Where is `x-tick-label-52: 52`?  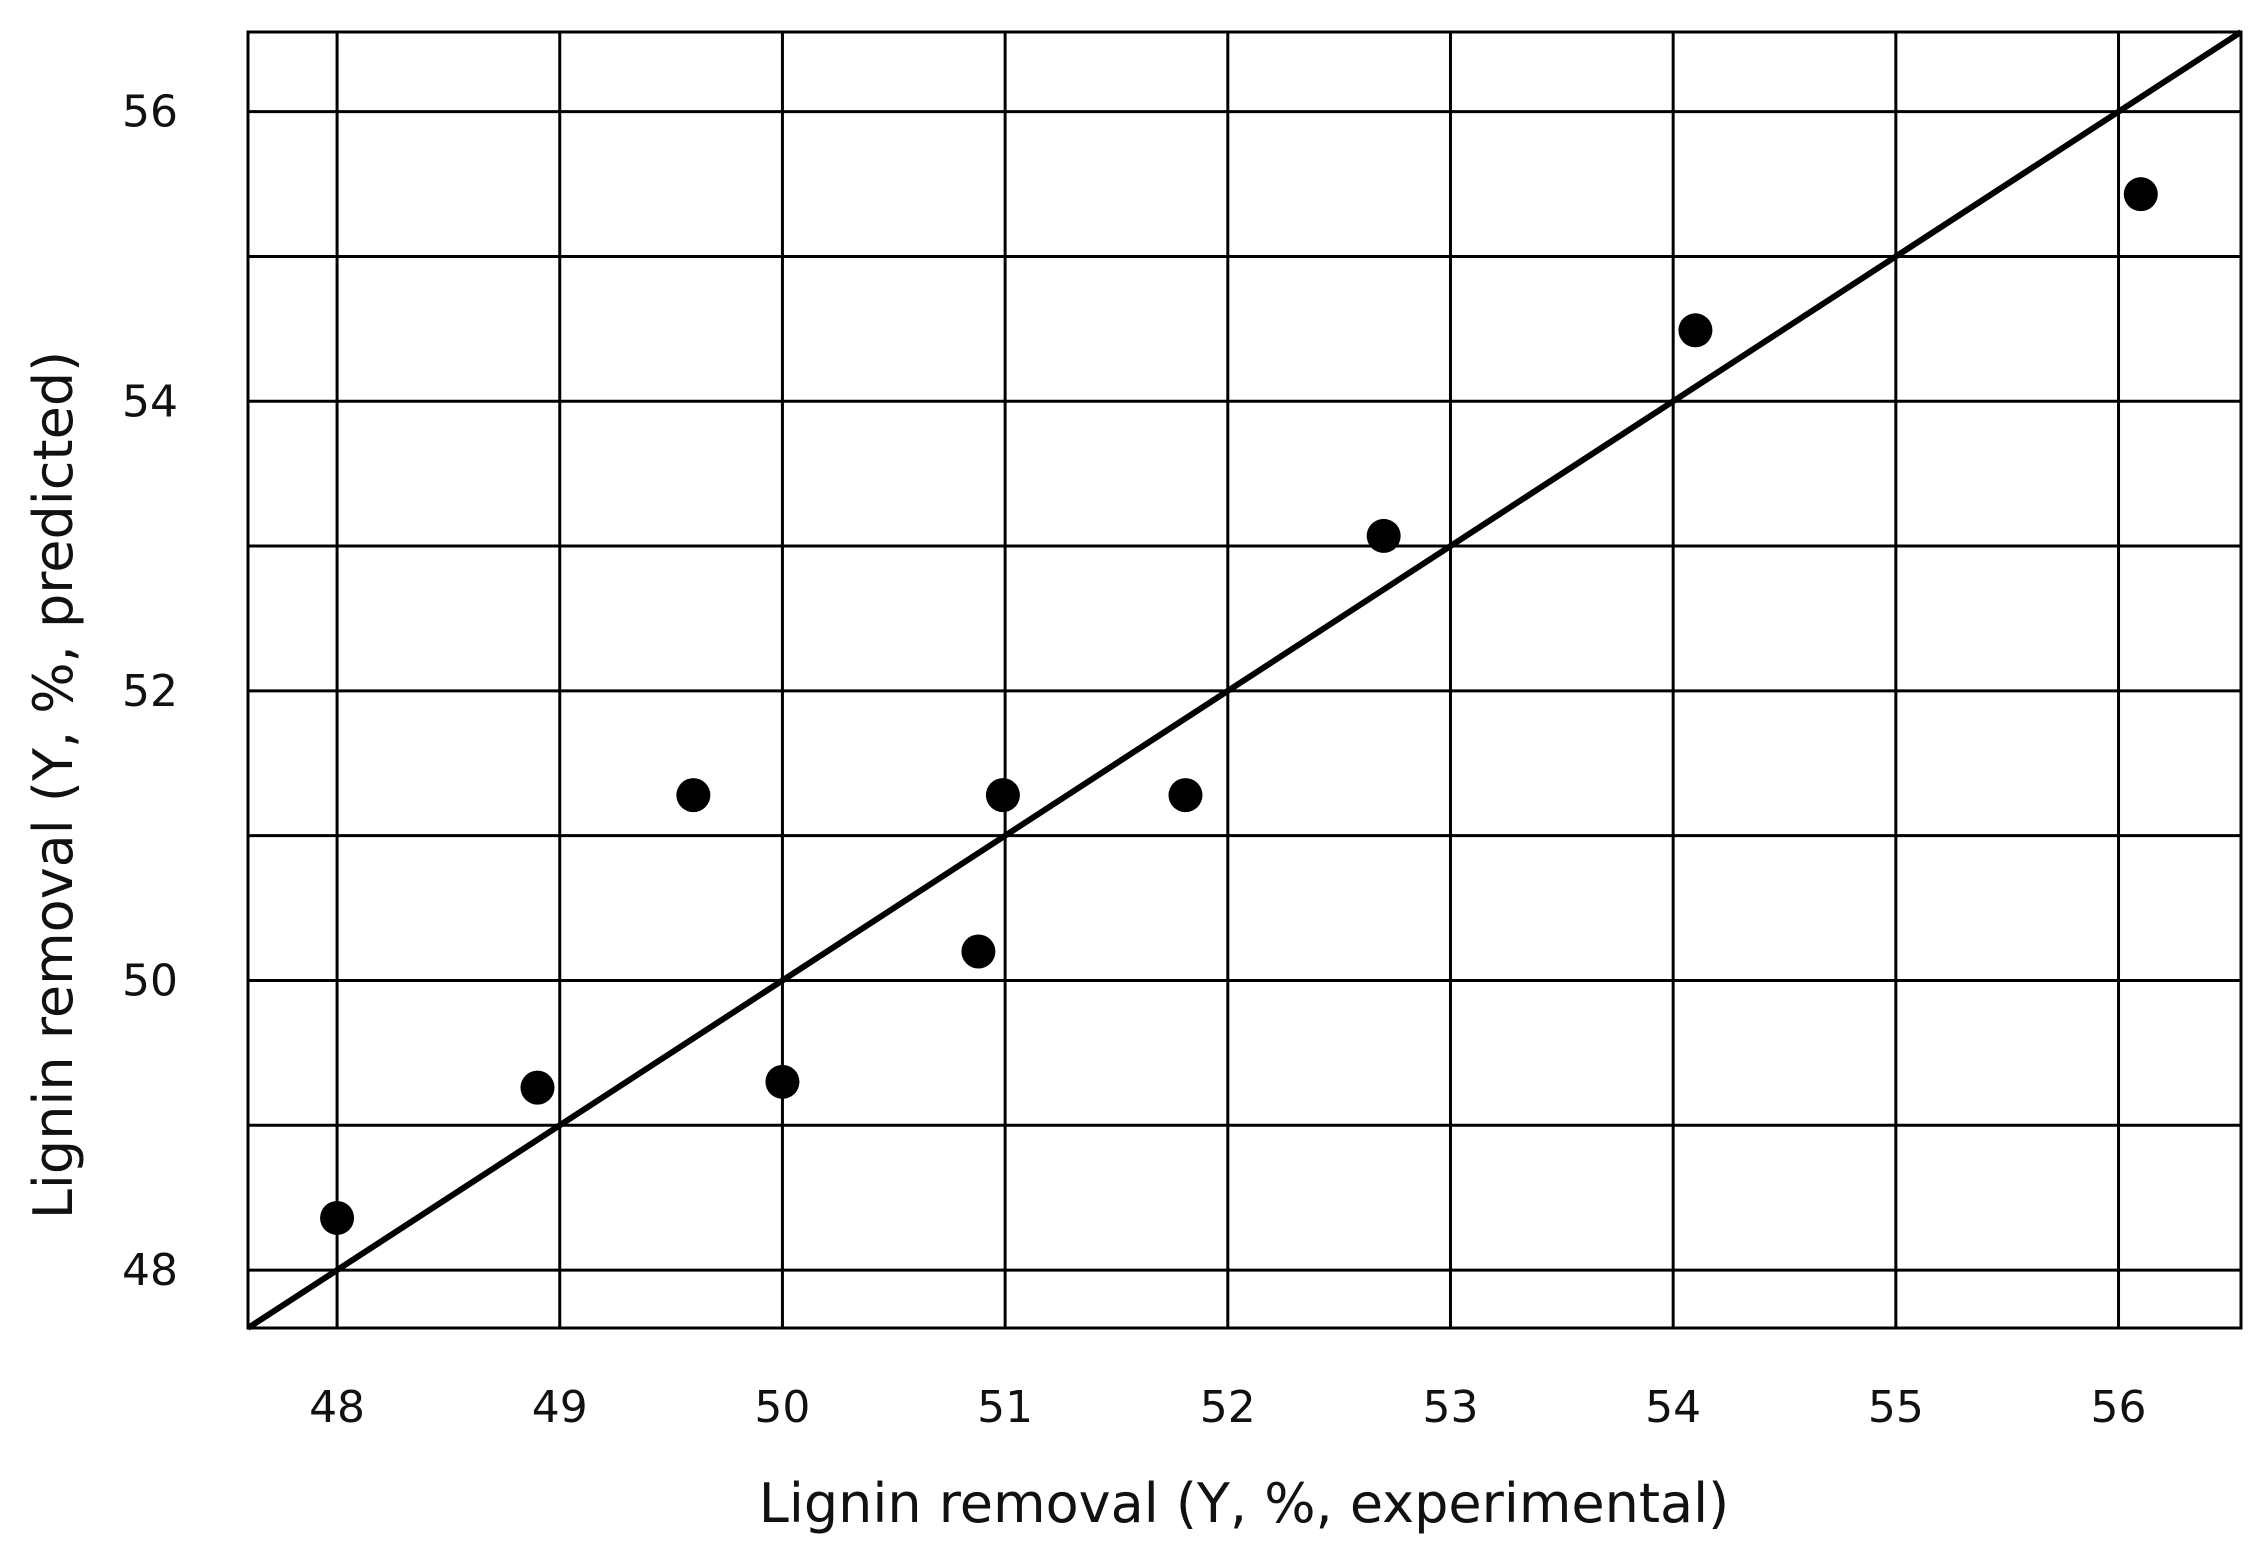 x-tick-label-52: 52 is located at coordinates (1228, 1407).